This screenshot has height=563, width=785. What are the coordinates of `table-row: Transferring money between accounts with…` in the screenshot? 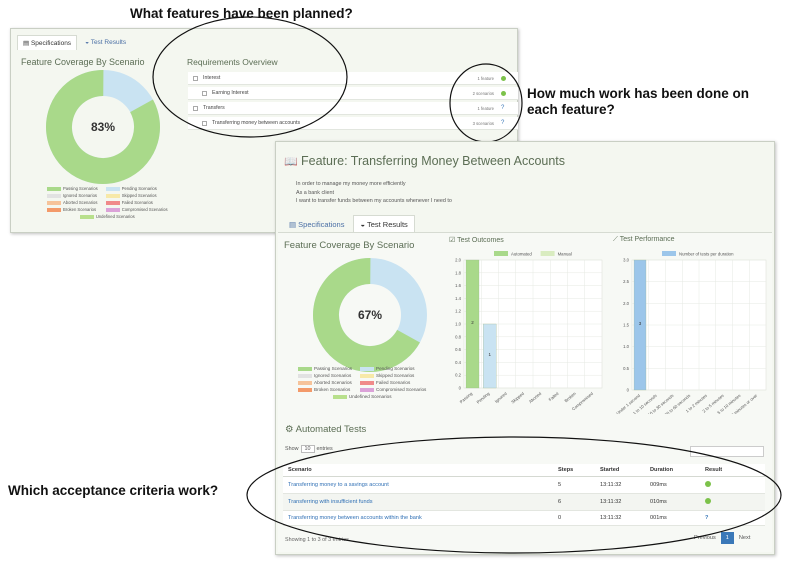 It's located at (524, 518).